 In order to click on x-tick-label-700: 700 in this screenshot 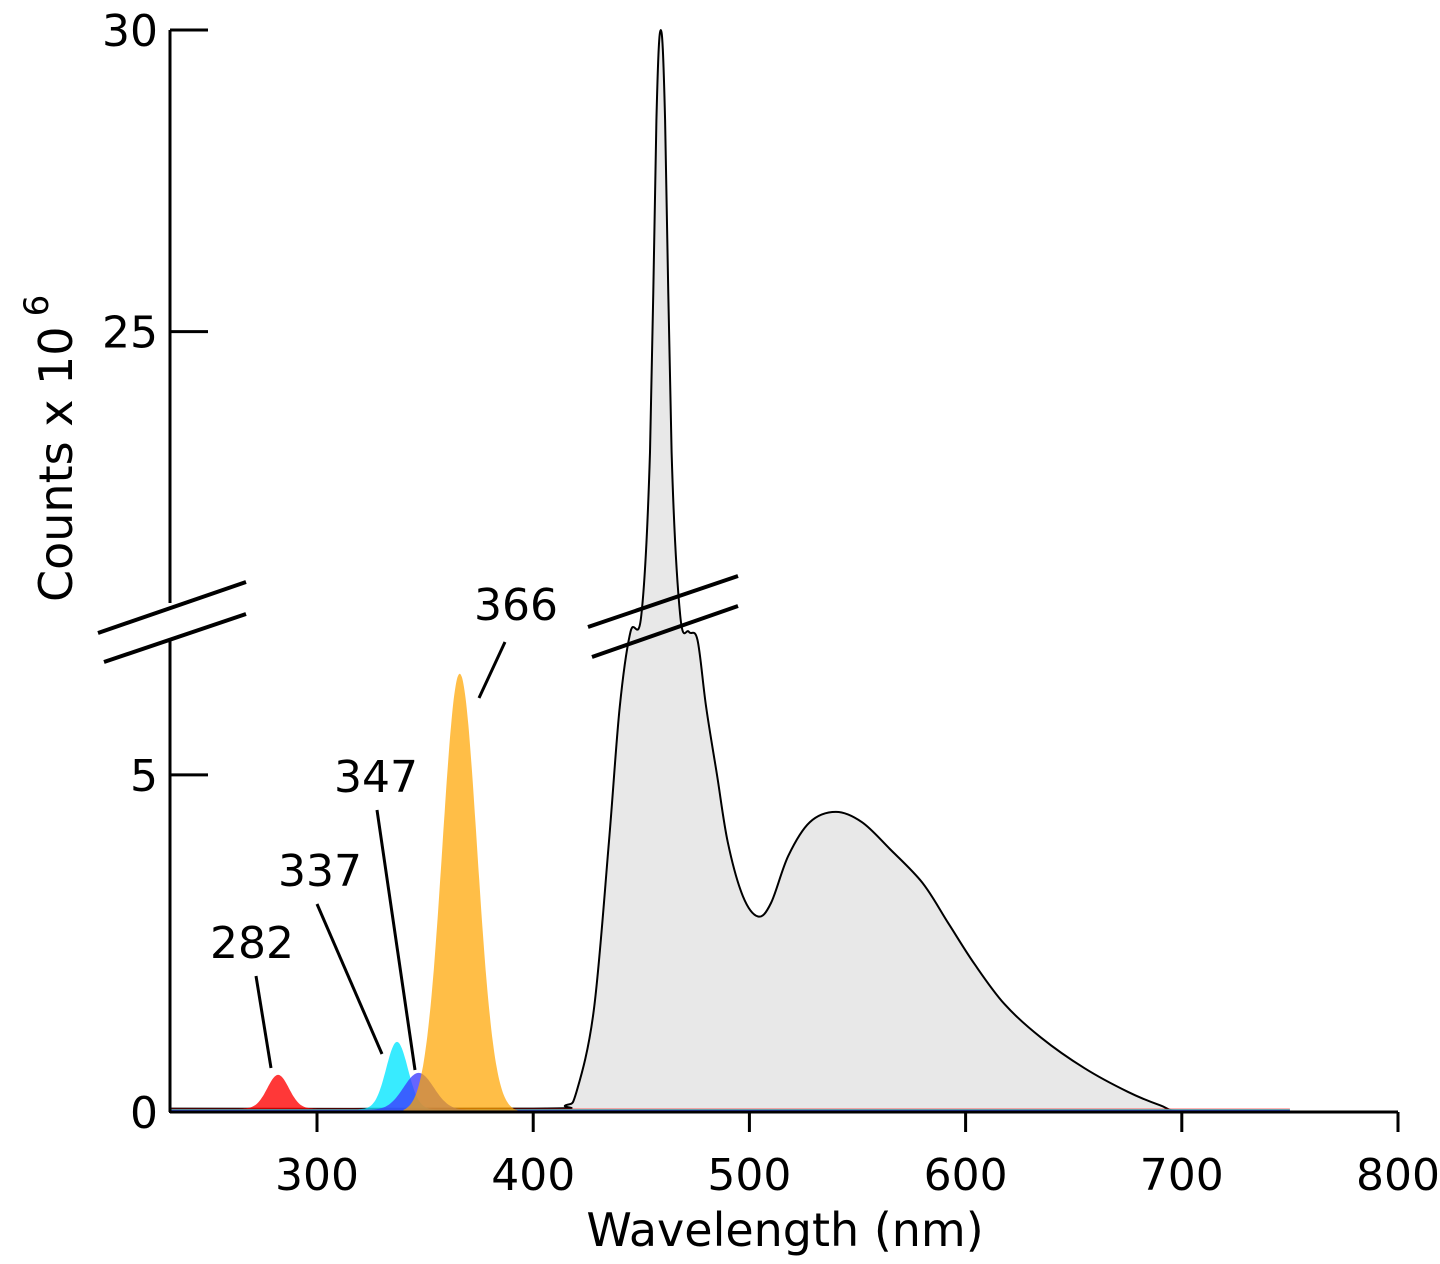, I will do `click(1182, 1175)`.